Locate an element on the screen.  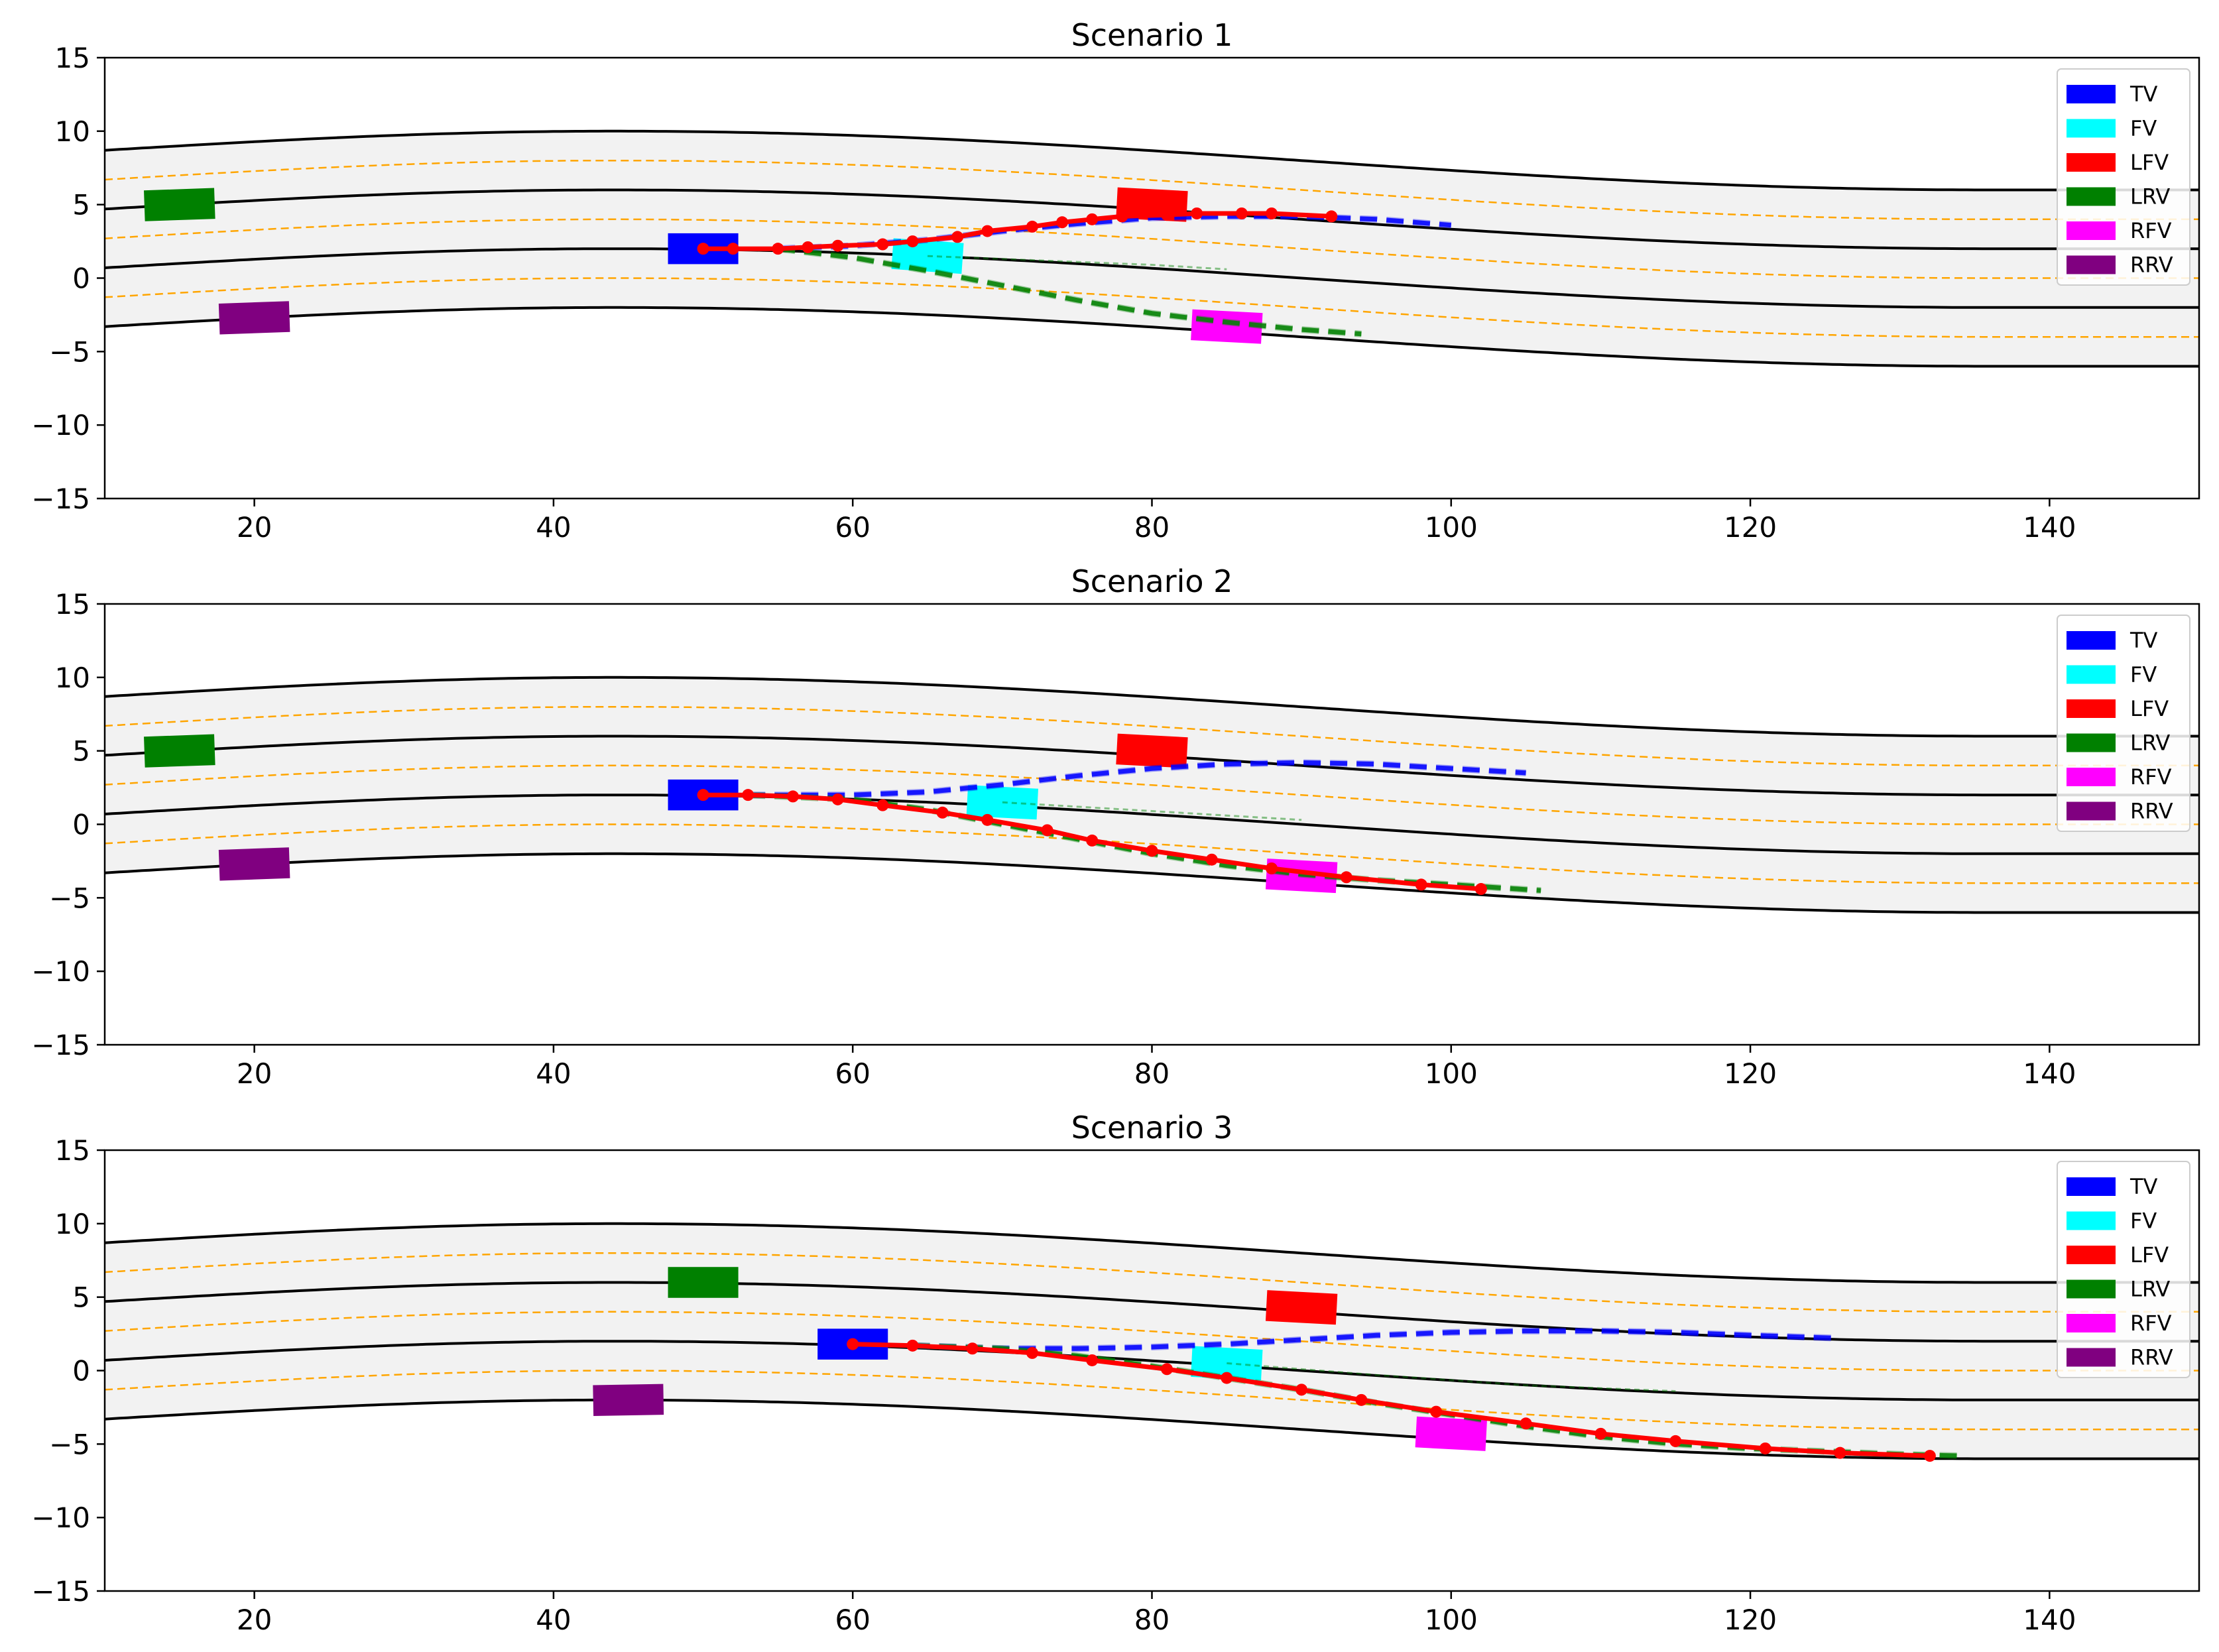
vehicle-fv is located at coordinates (1002, 802).